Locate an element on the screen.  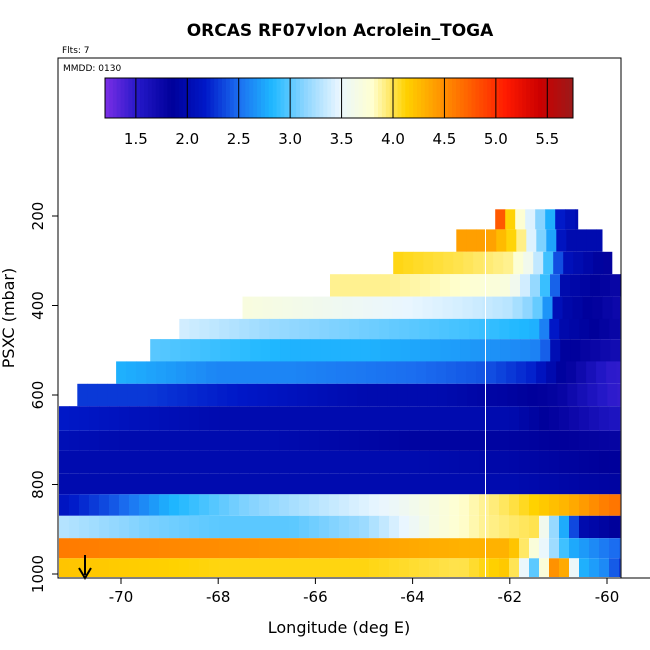
y-axis-label: PSXC (mbar) is located at coordinates (9, 318).